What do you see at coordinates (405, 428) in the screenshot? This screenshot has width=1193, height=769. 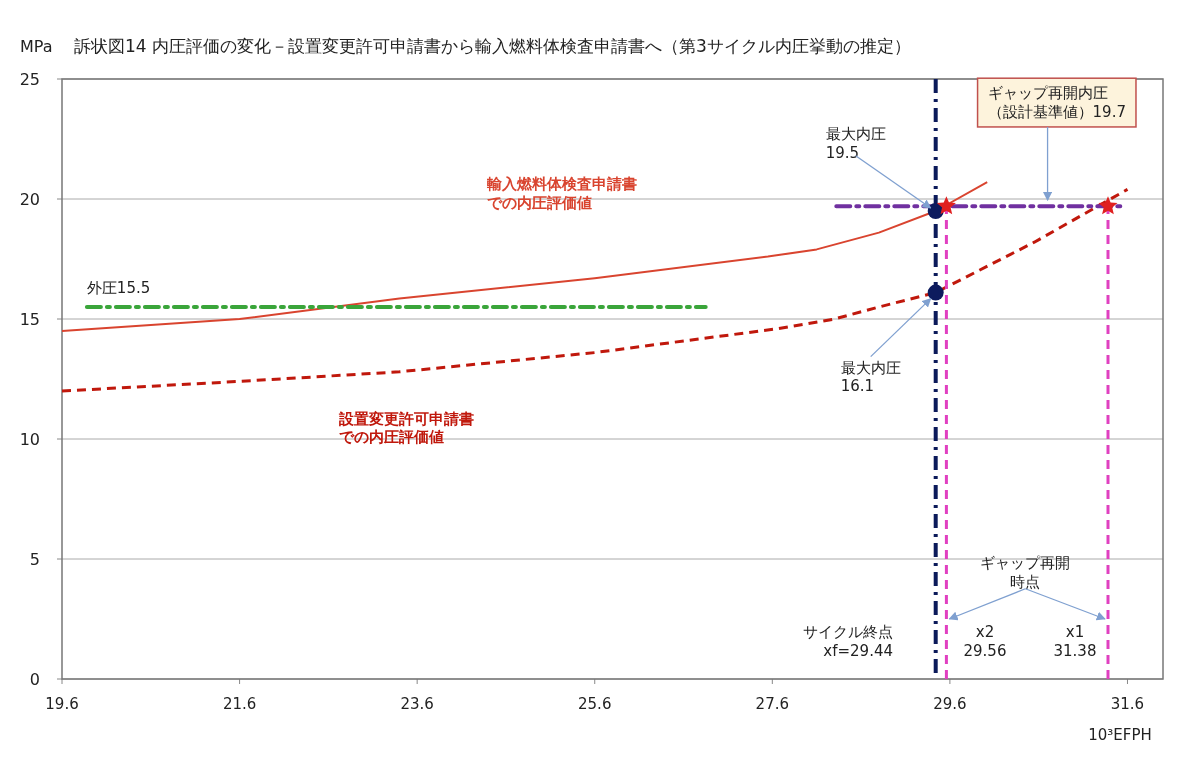 I see `text: 設置変更許可申請書での内圧評価値` at bounding box center [405, 428].